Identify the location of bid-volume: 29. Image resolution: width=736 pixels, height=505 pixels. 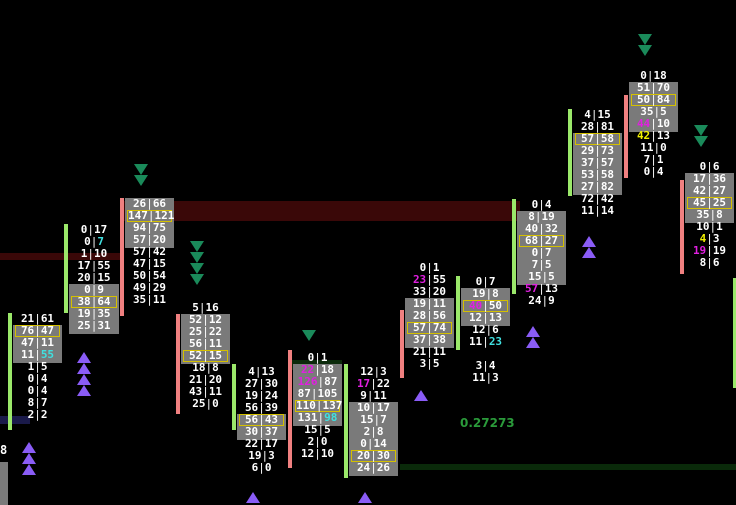
(587, 150).